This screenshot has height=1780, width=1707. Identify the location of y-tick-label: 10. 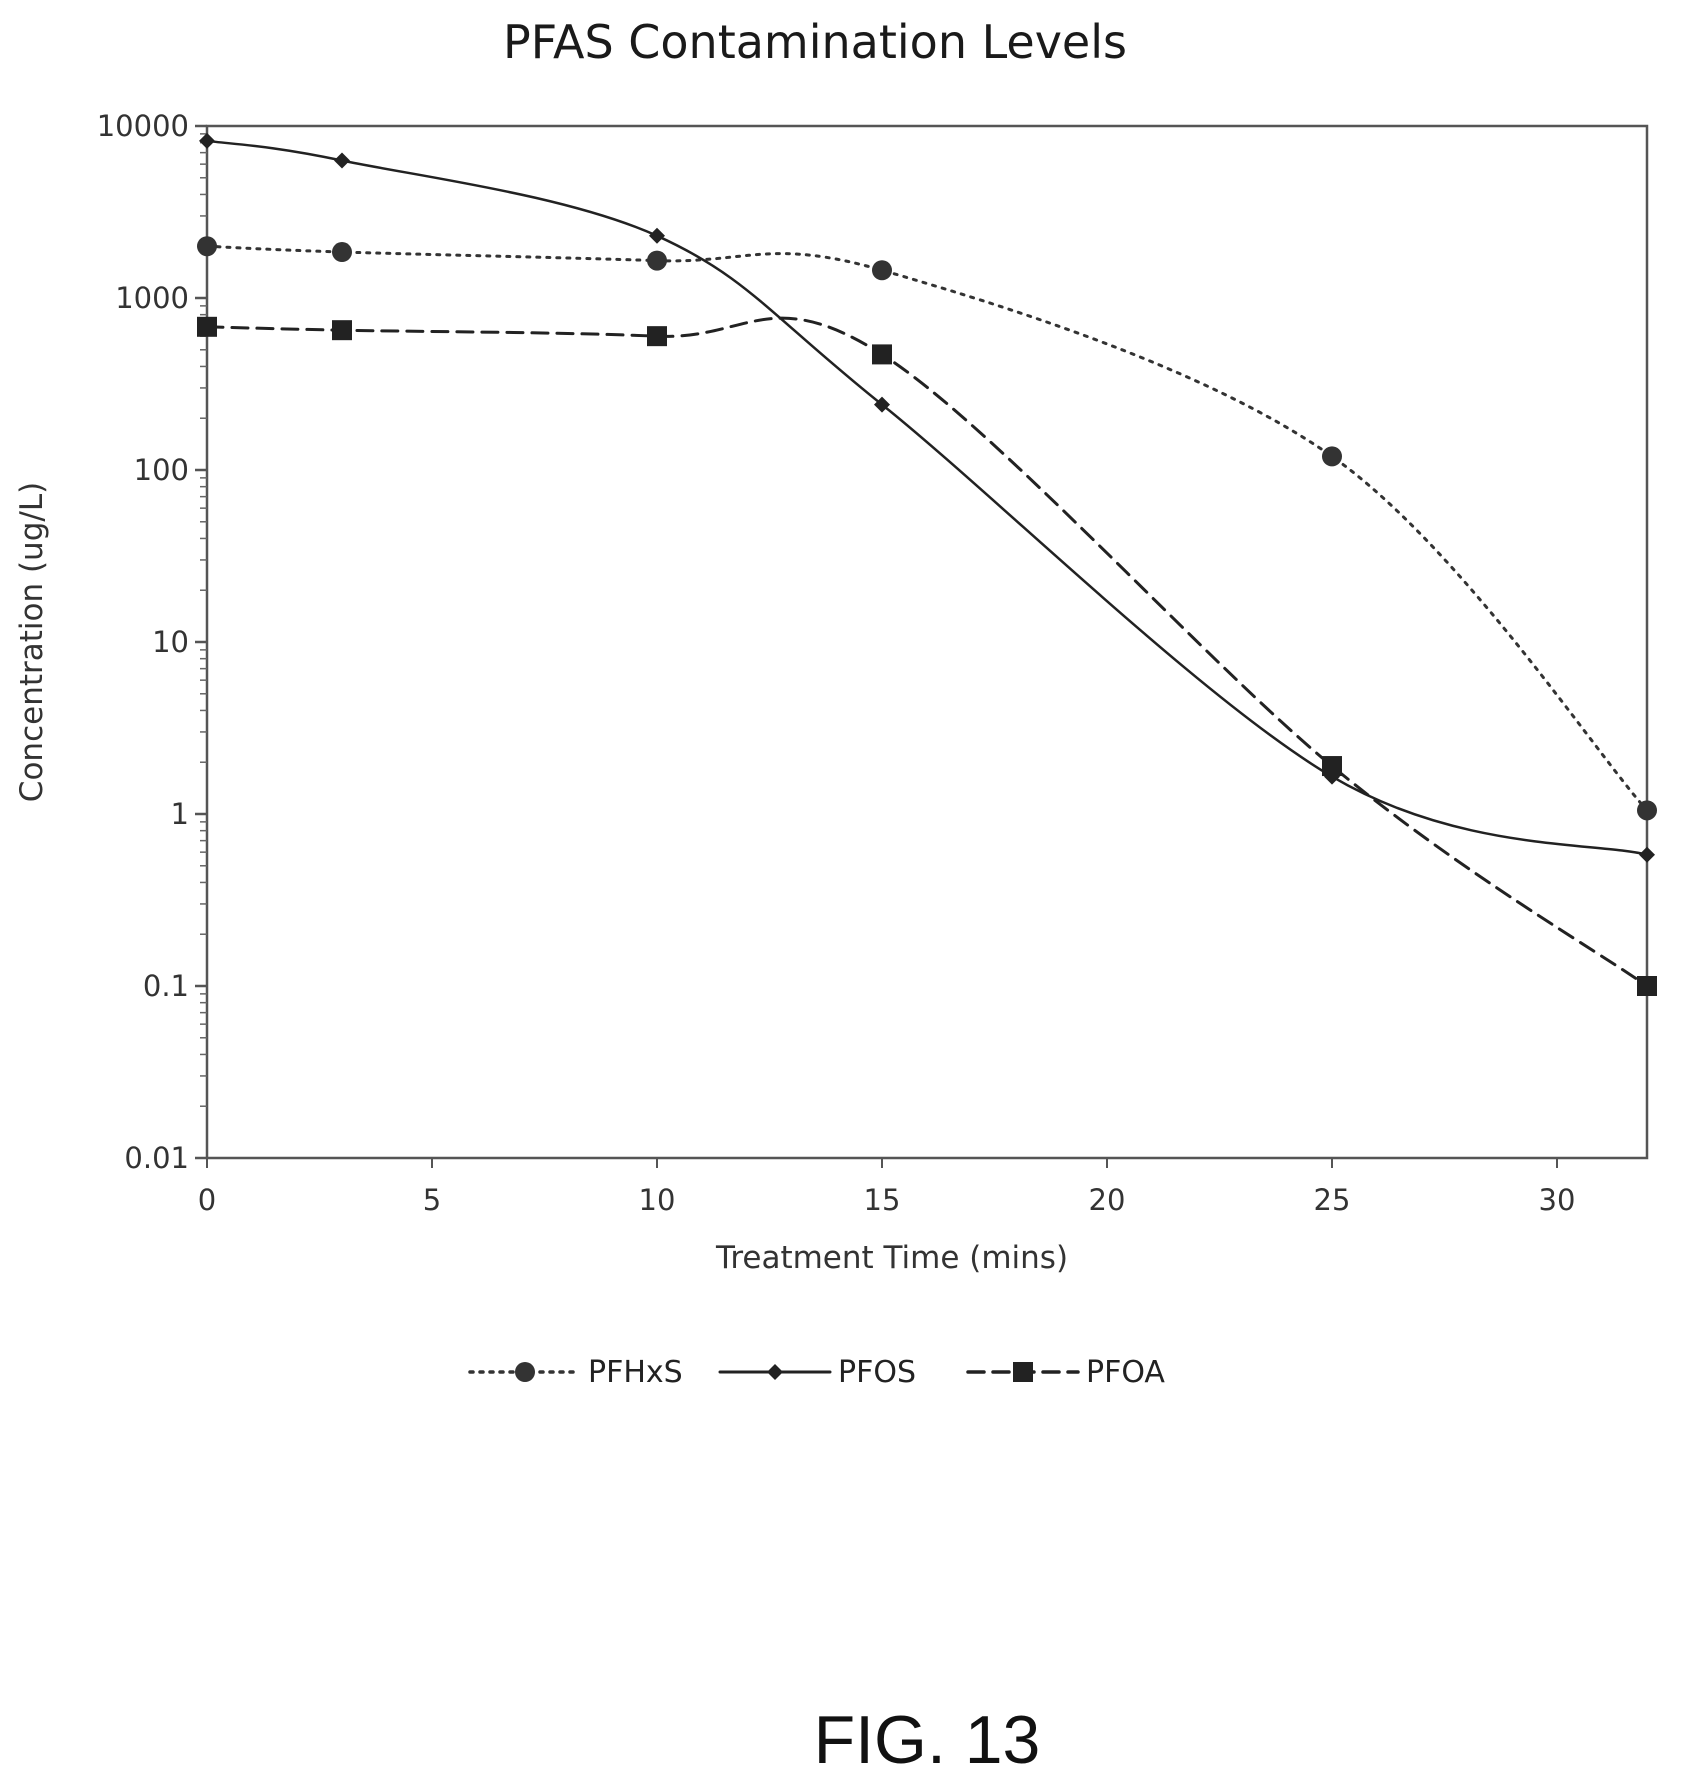
(170, 642).